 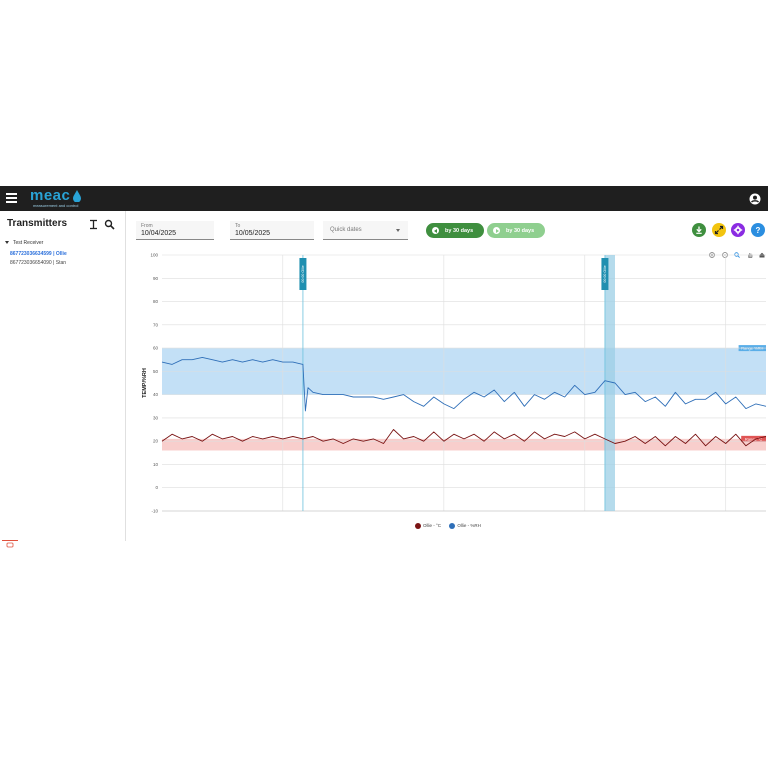 I want to click on download-button, so click(x=699, y=230).